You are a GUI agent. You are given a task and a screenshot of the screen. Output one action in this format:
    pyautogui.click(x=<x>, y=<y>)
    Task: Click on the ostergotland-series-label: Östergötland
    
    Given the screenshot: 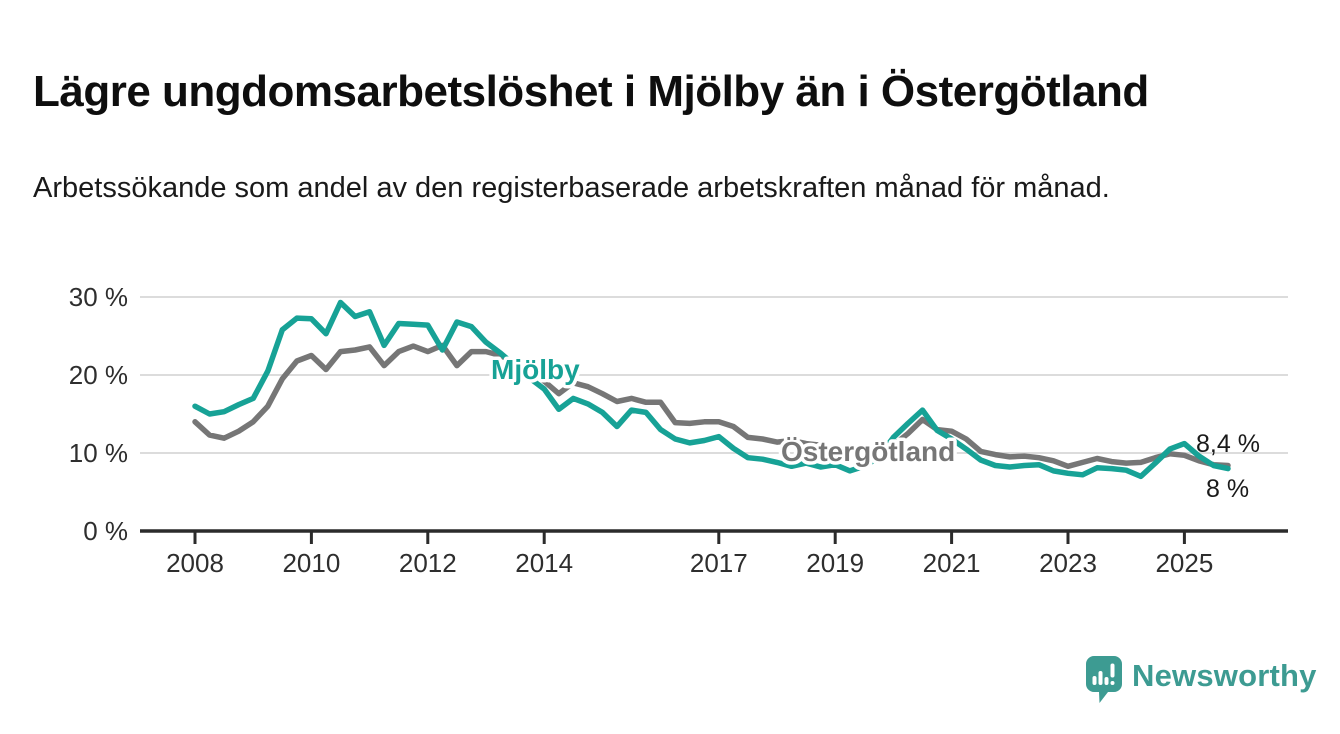 What is the action you would take?
    pyautogui.click(x=868, y=451)
    